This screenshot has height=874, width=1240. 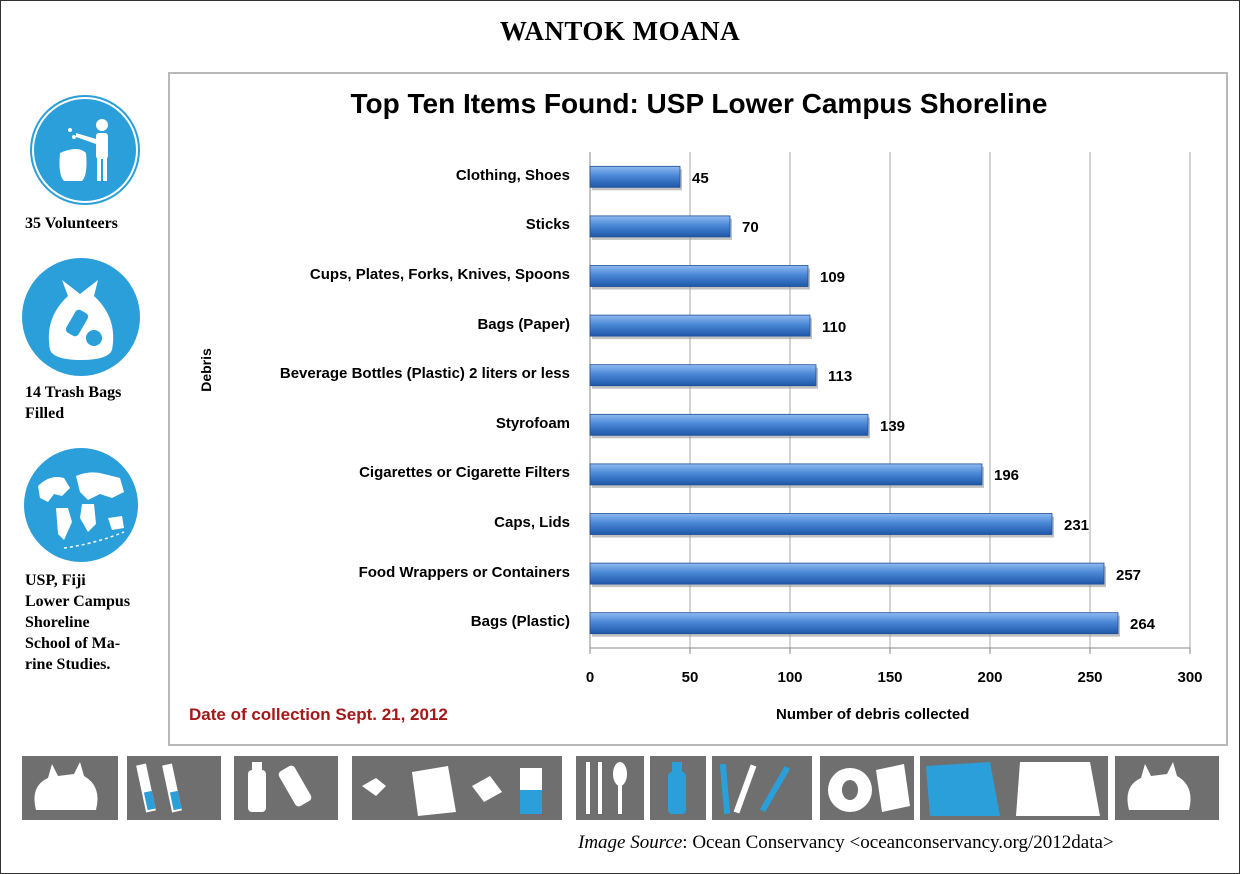 I want to click on category-label: Styrofoam, so click(x=532, y=423).